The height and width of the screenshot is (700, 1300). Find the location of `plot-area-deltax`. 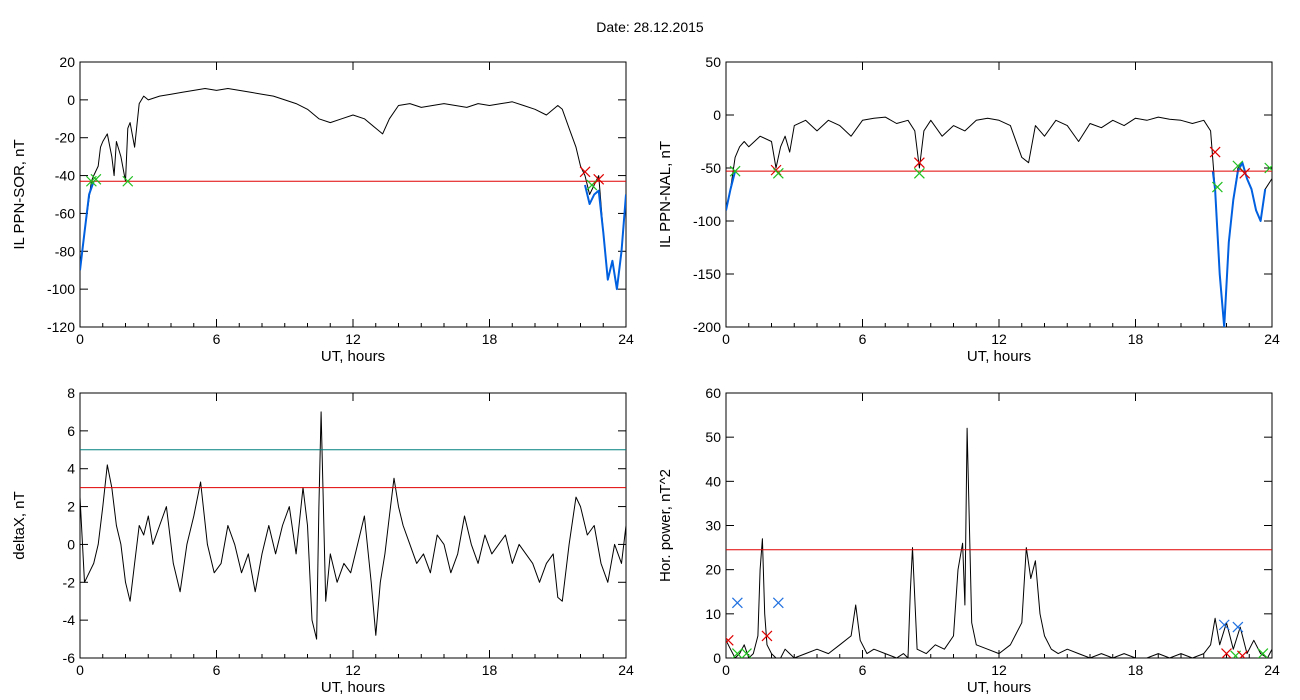

plot-area-deltax is located at coordinates (353, 525).